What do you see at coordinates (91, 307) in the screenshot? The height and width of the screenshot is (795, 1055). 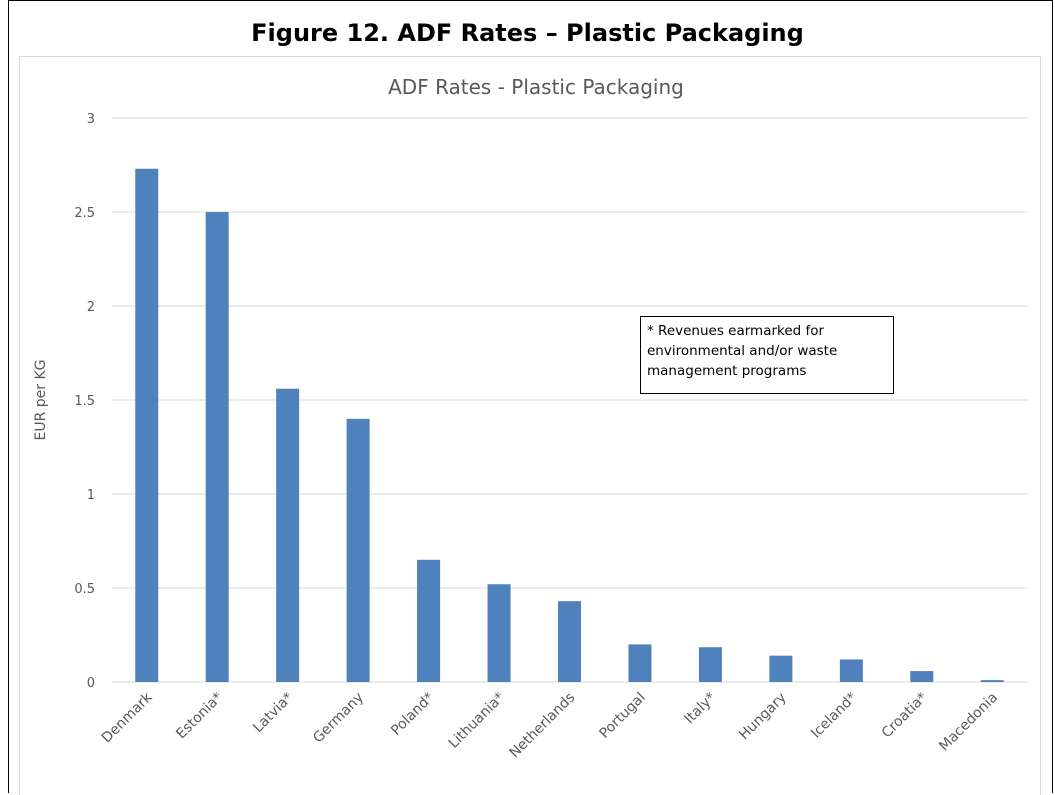 I see `y-tick-label: 2` at bounding box center [91, 307].